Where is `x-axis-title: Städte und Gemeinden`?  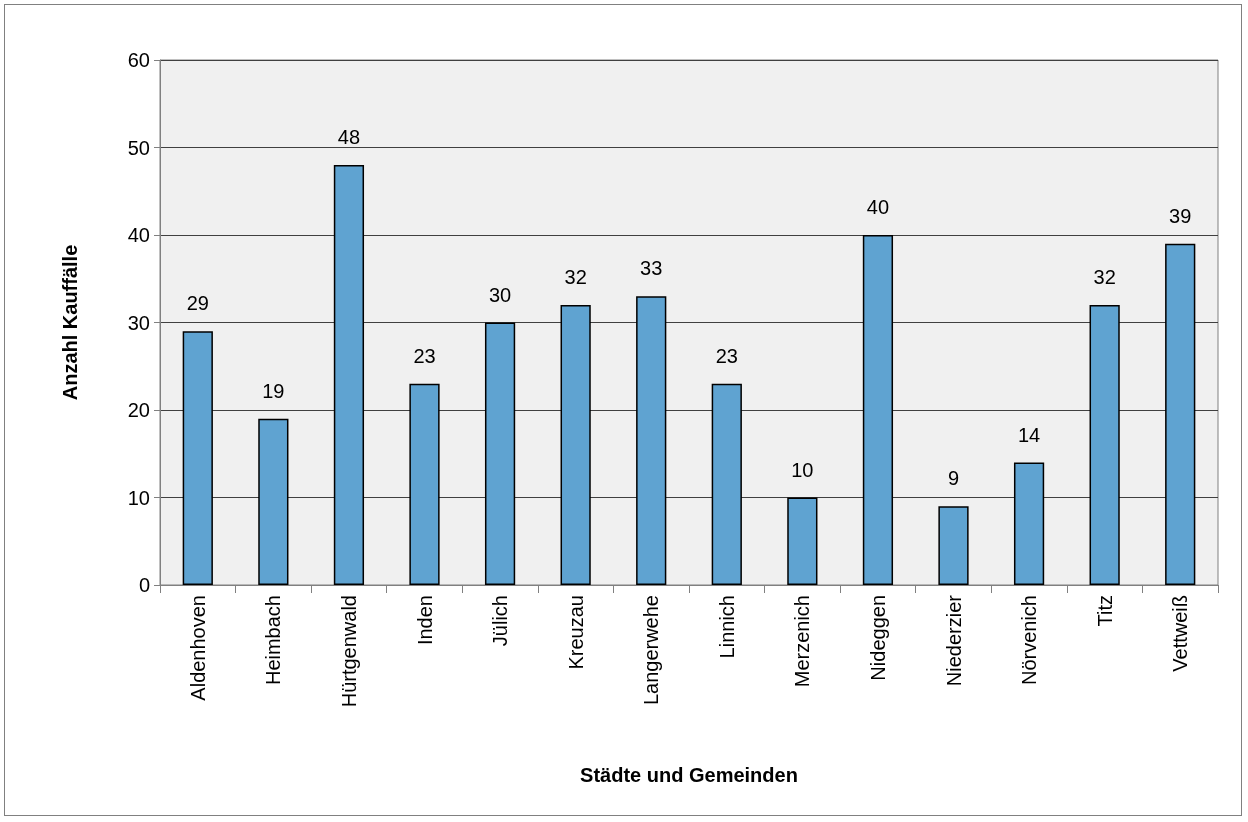
x-axis-title: Städte und Gemeinden is located at coordinates (689, 775).